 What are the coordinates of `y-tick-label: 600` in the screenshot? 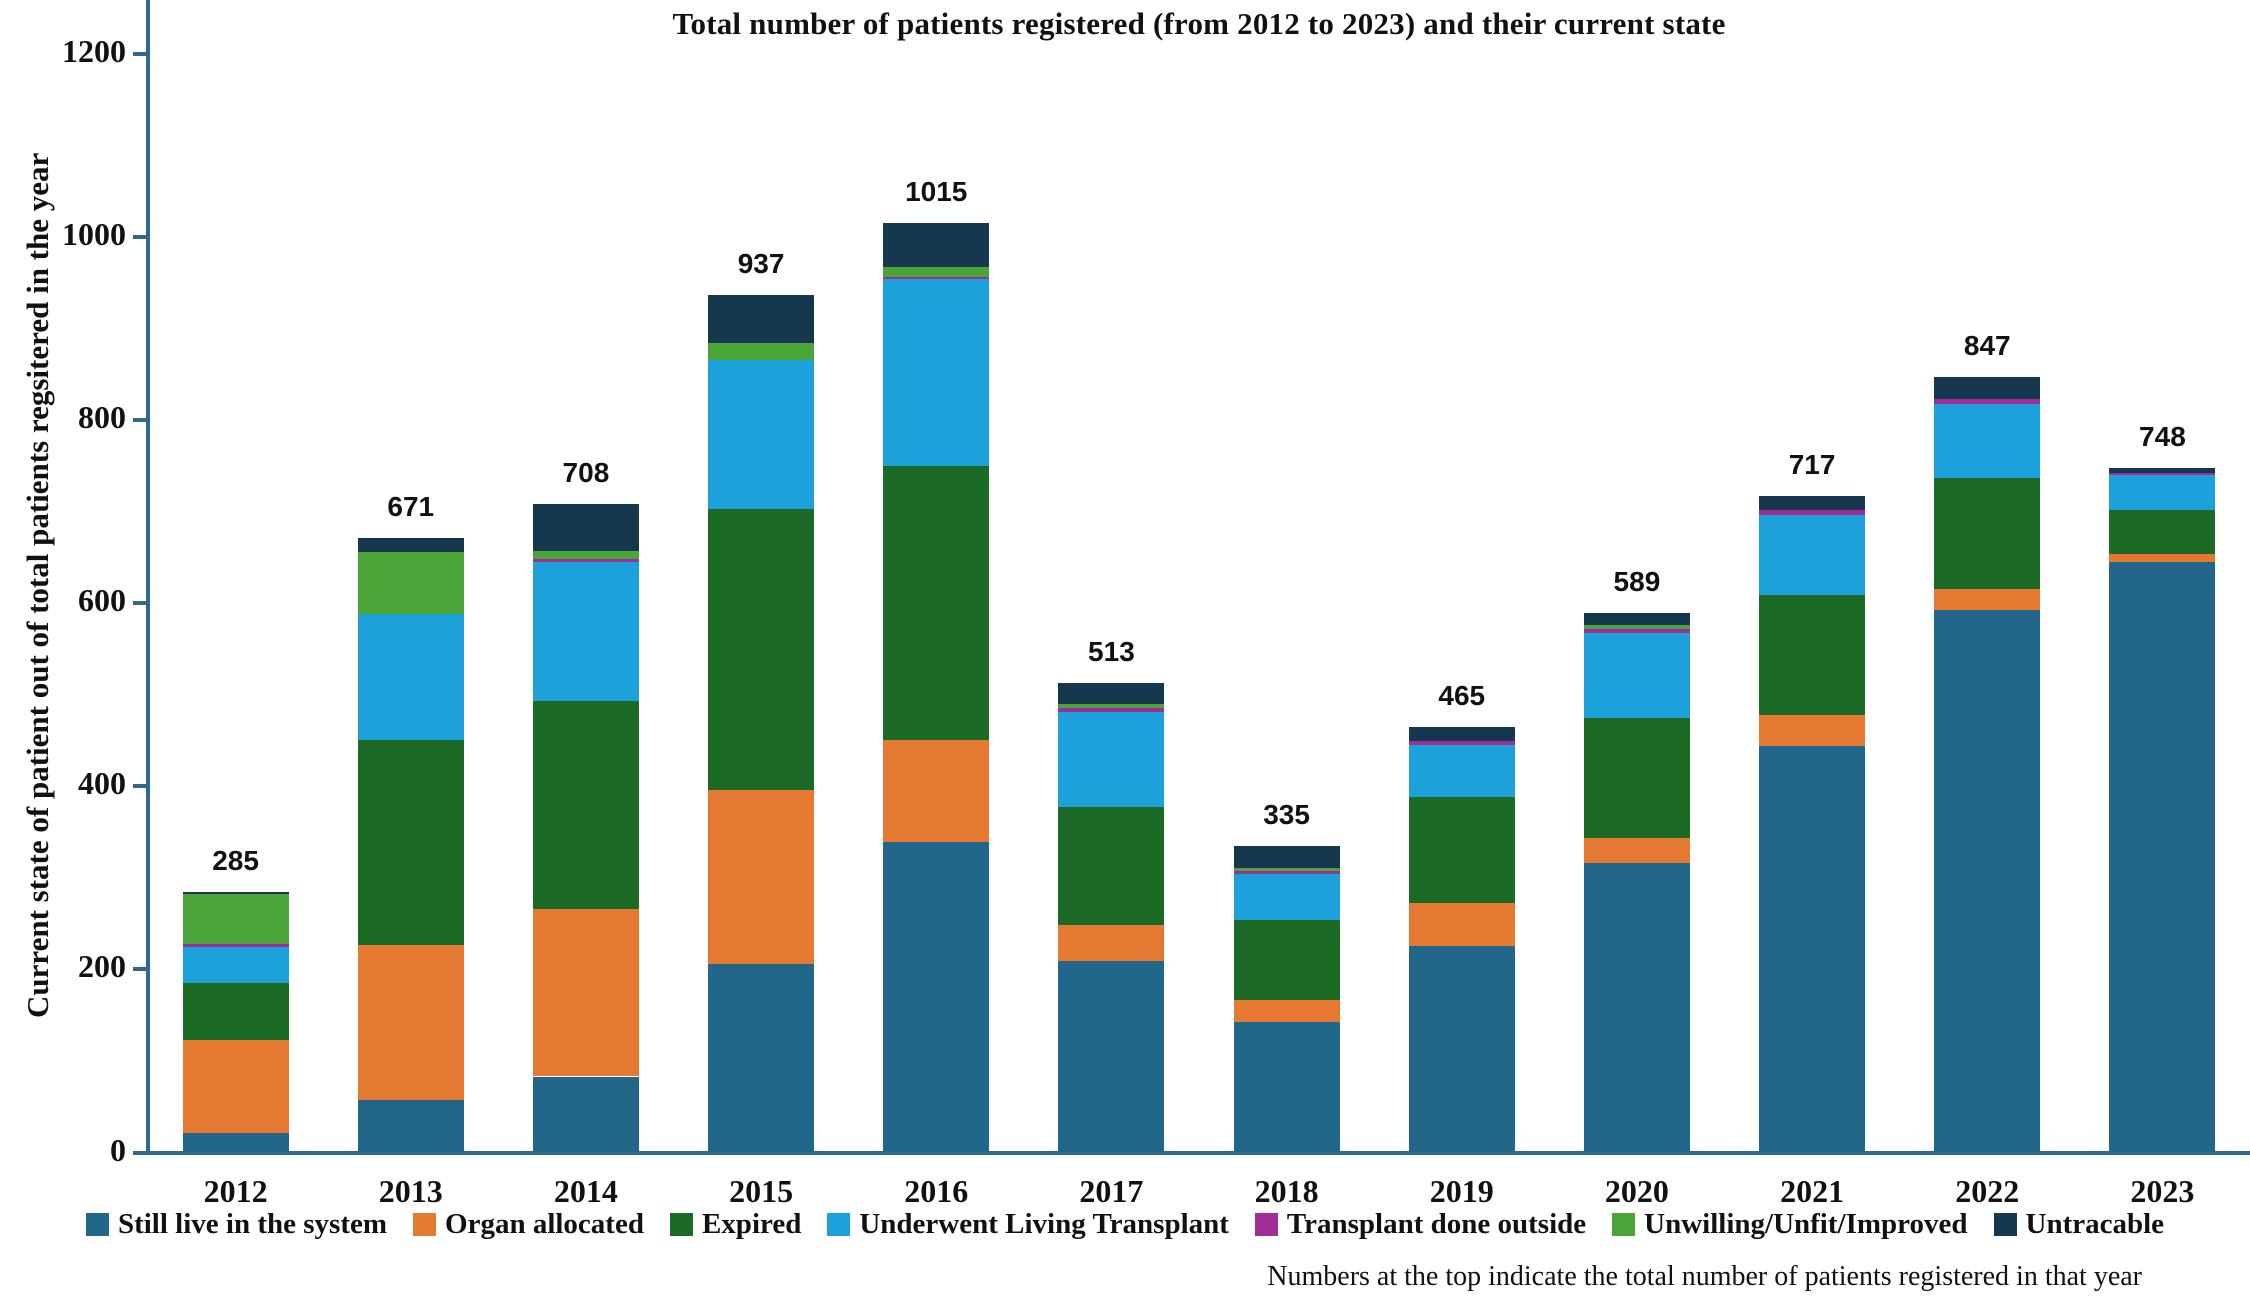 It's located at (102, 600).